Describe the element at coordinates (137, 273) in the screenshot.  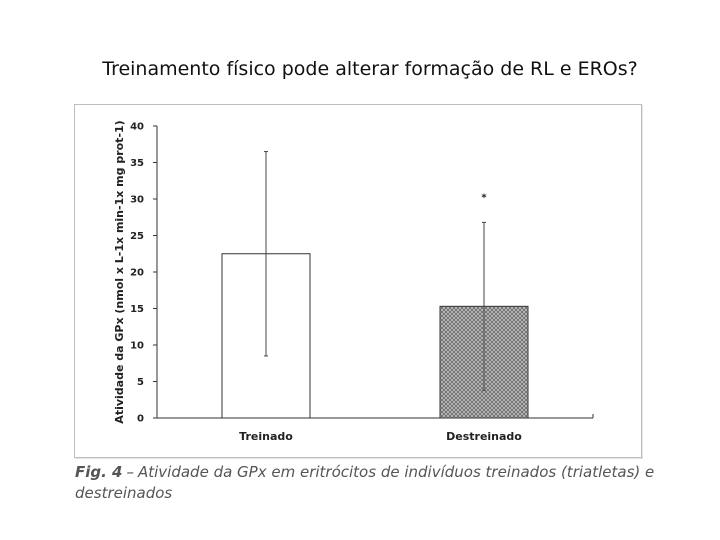
I see `y-tick-label: 20` at that location.